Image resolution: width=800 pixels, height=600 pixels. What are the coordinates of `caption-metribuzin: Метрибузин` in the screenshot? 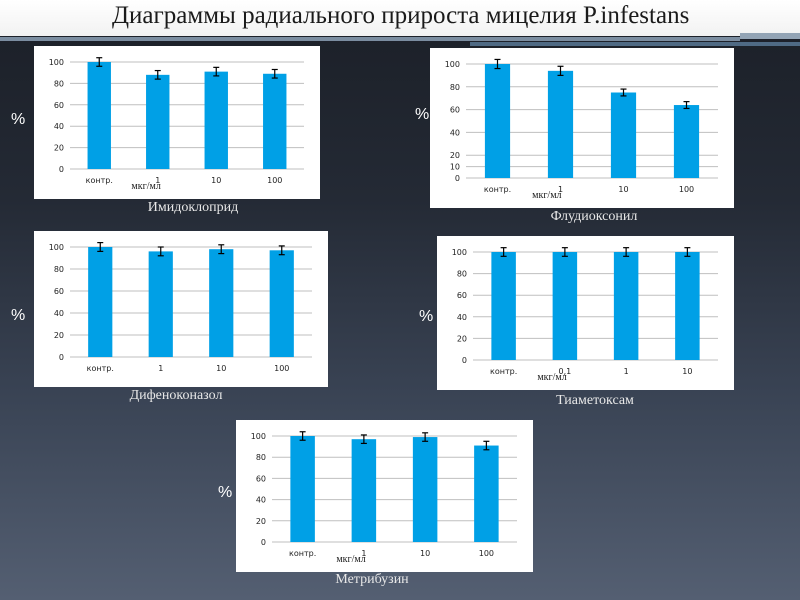 It's located at (372, 579).